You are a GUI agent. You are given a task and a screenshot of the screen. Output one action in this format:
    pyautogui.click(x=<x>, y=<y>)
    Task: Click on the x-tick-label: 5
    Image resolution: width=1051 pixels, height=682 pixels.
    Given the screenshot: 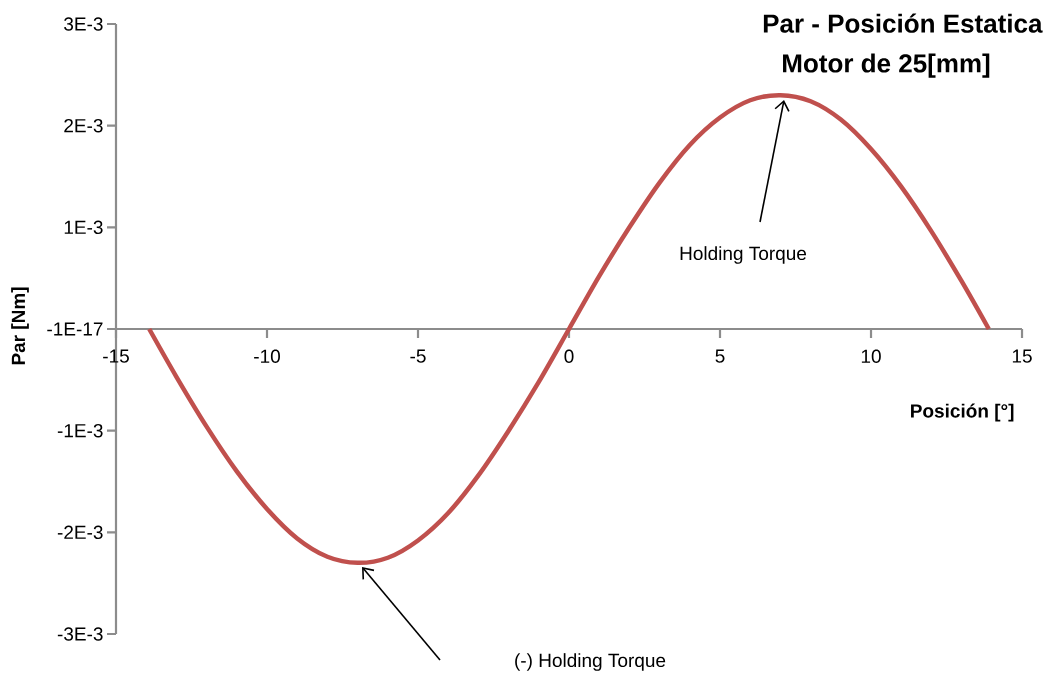 What is the action you would take?
    pyautogui.click(x=720, y=356)
    